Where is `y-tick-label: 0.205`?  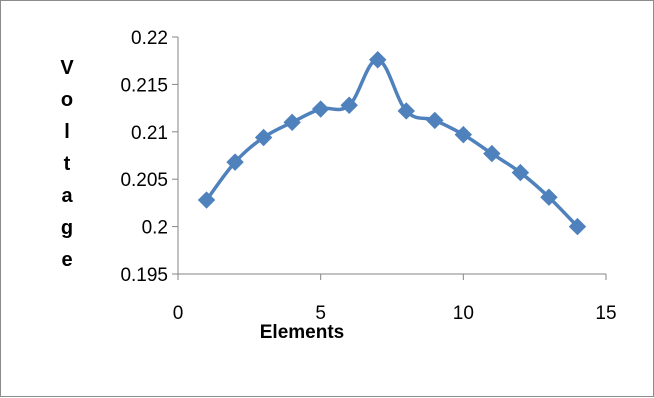
y-tick-label: 0.205 is located at coordinates (144, 180).